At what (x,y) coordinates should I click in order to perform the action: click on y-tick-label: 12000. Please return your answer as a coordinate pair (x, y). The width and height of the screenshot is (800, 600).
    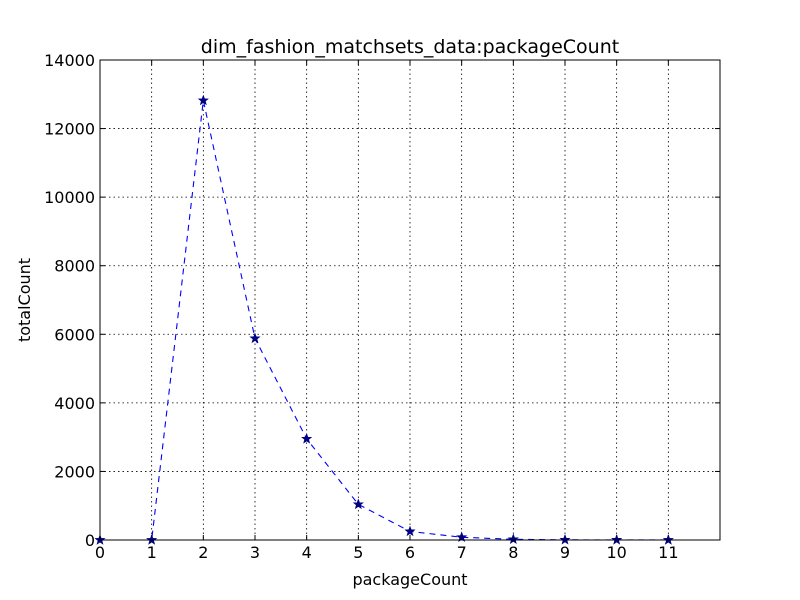
    Looking at the image, I should click on (69, 129).